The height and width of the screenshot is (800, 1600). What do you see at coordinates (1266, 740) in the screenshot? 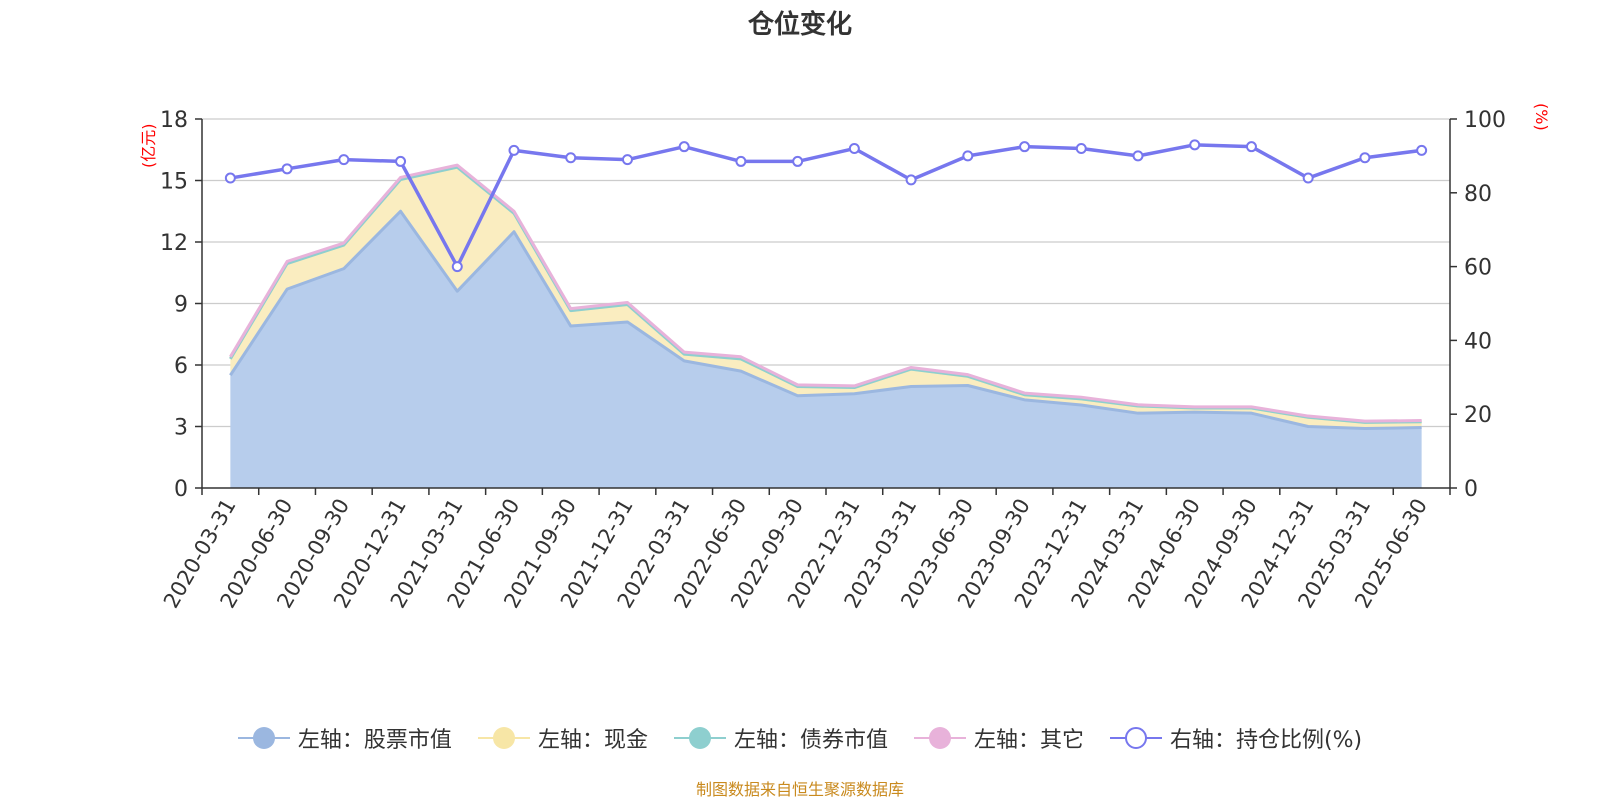
I see `legend-label: 右轴：持仓比例(%)` at bounding box center [1266, 740].